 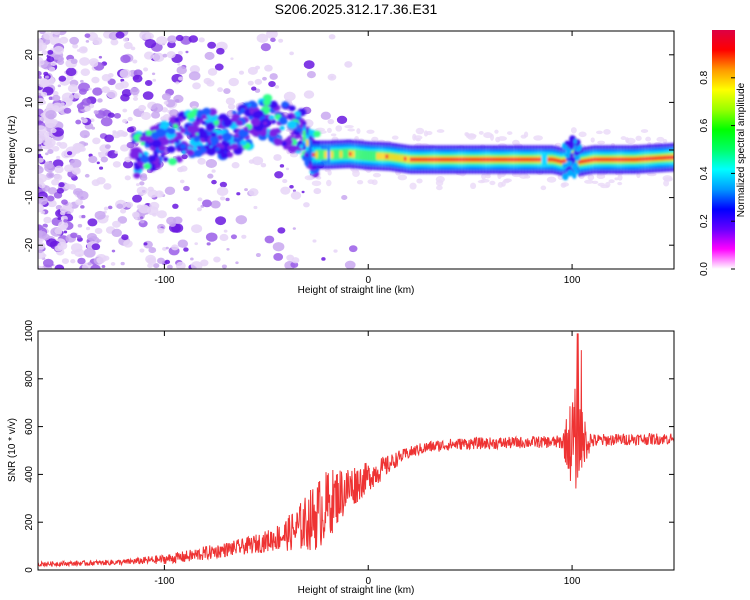 I want to click on snr-x-label: Height of straight line (km), so click(x=356, y=590).